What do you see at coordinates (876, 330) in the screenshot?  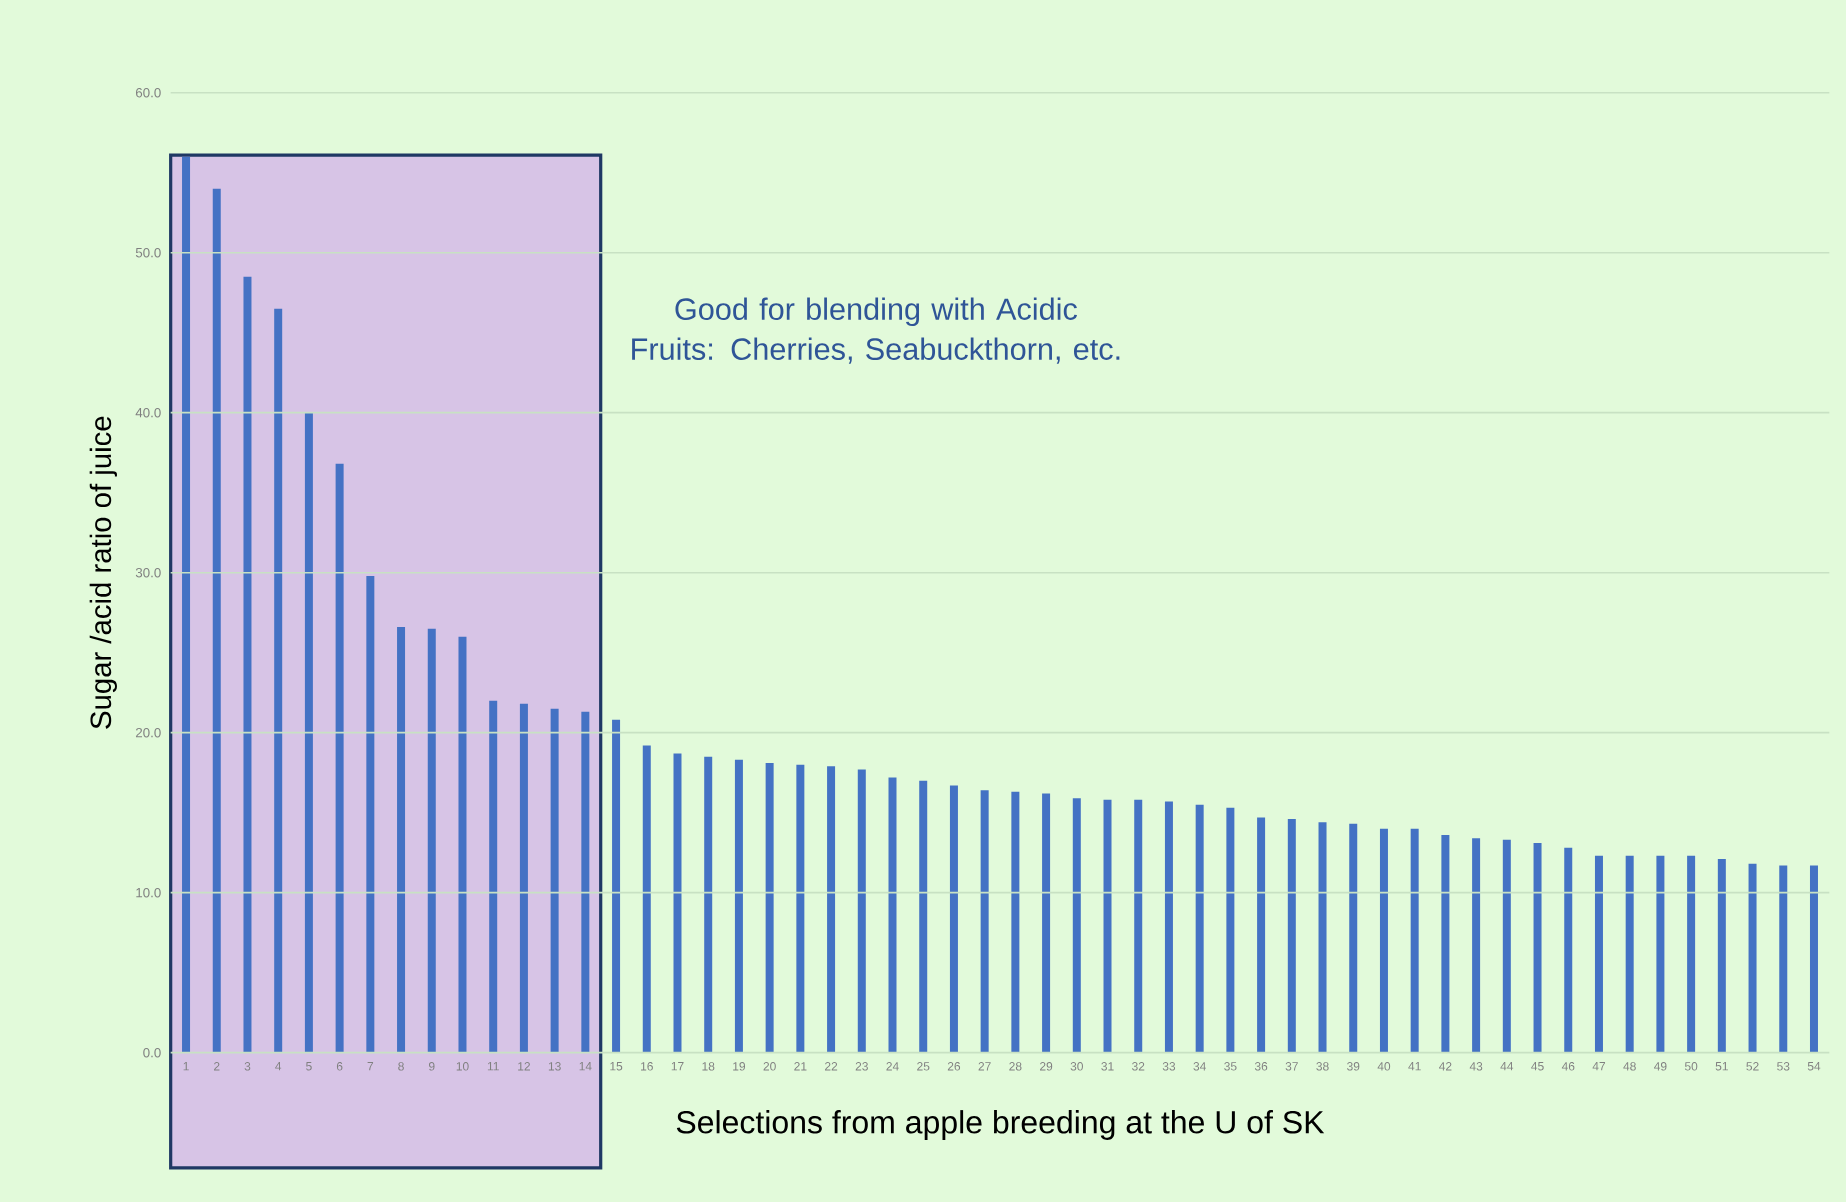 I see `band-label: Good for blending with Acidic Fruits: Cherries, Seabuckthorn, etc.` at bounding box center [876, 330].